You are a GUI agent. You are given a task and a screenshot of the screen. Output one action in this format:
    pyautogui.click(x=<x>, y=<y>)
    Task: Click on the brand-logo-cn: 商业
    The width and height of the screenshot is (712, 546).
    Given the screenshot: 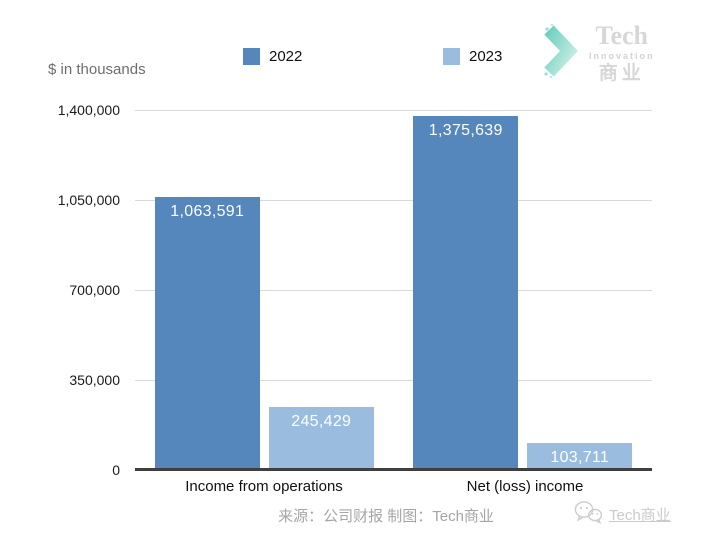 What is the action you would take?
    pyautogui.click(x=621, y=73)
    